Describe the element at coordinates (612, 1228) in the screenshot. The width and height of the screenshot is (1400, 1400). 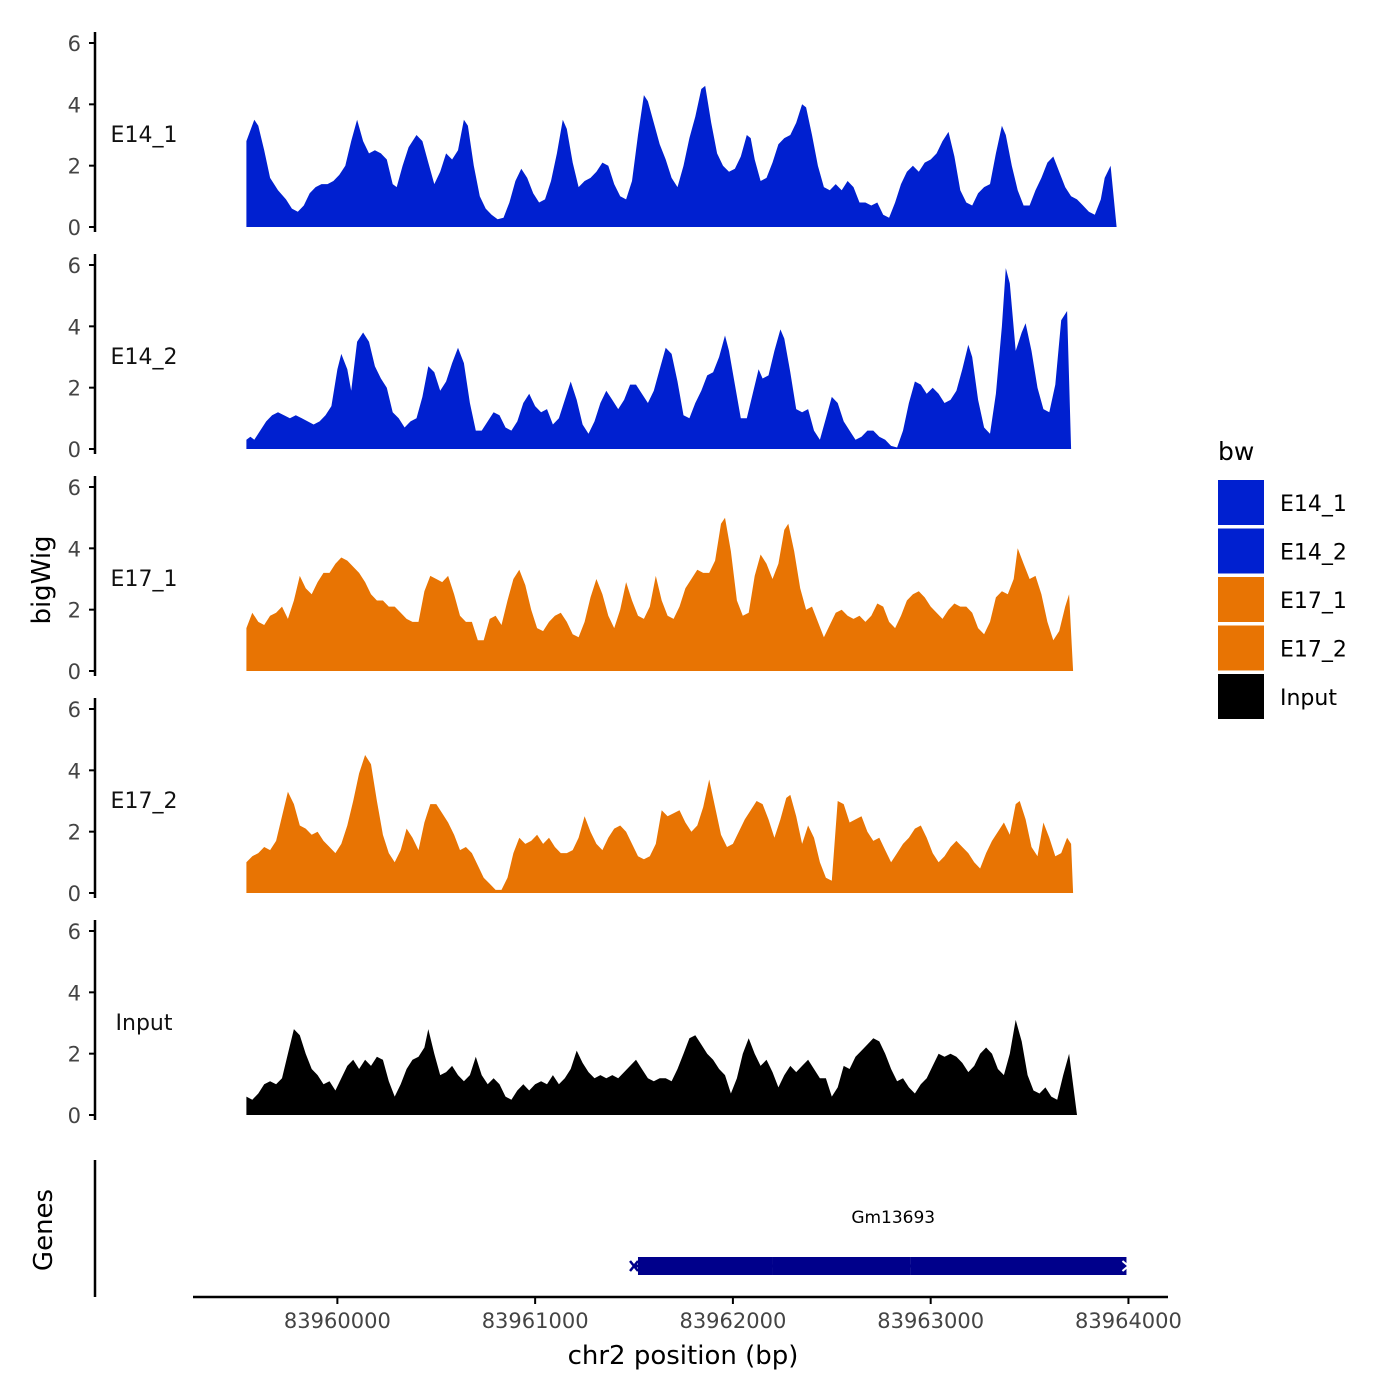
I see `genes-panel: Gm13693` at that location.